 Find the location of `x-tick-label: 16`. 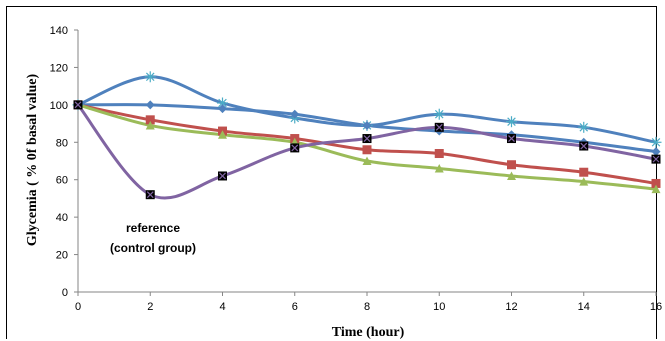

x-tick-label: 16 is located at coordinates (656, 307).